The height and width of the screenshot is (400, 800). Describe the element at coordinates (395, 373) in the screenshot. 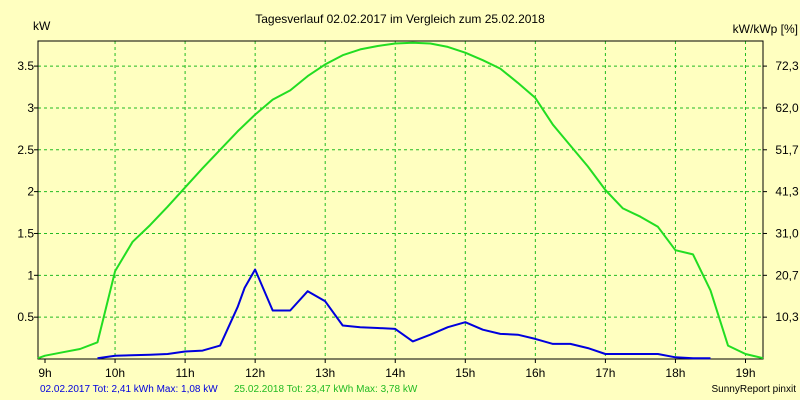

I see `x-tick-label: 14h` at that location.